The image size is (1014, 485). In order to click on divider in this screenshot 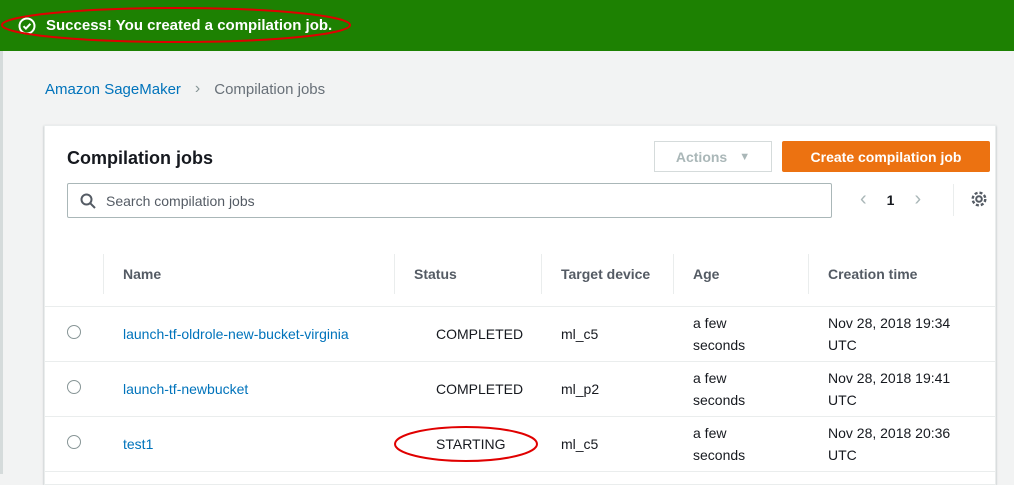, I will do `click(953, 200)`.